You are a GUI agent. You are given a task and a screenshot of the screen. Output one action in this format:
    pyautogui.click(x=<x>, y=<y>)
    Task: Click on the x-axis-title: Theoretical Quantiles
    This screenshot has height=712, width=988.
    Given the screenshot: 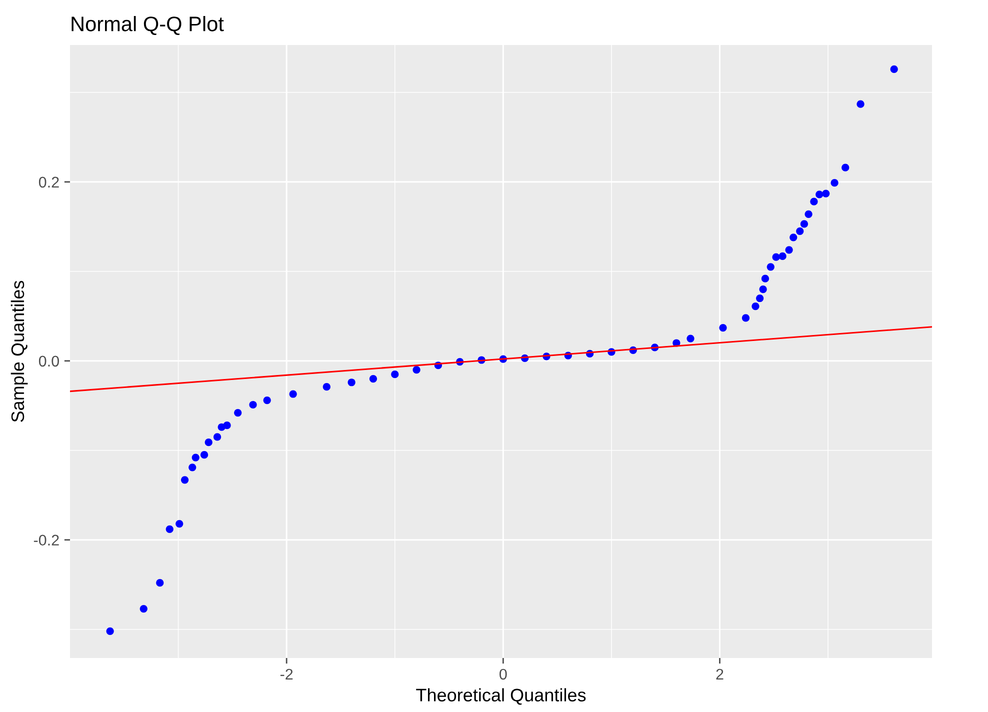 What is the action you would take?
    pyautogui.click(x=501, y=696)
    